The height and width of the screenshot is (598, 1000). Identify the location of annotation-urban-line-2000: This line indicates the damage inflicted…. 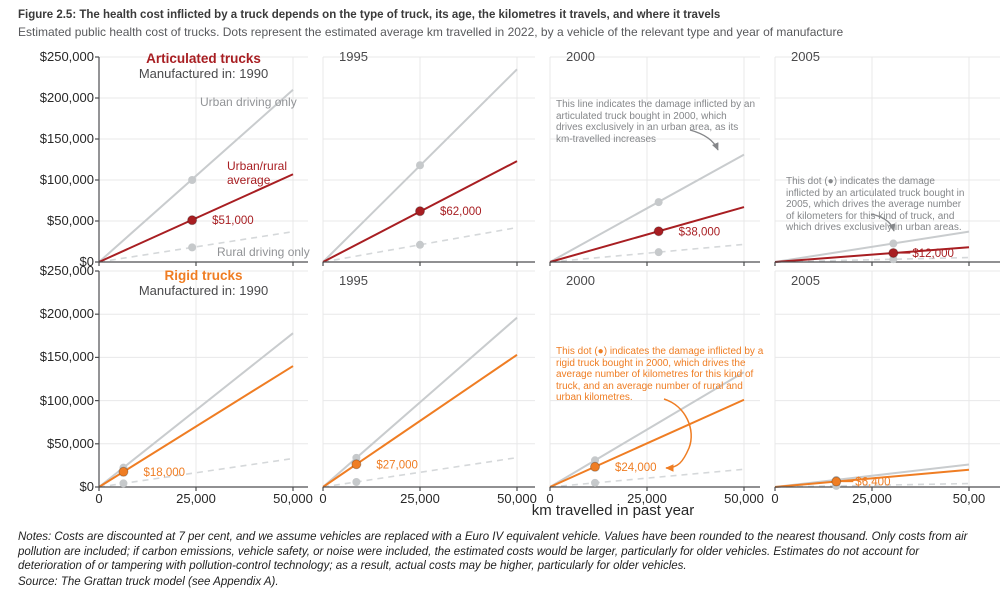
(656, 122).